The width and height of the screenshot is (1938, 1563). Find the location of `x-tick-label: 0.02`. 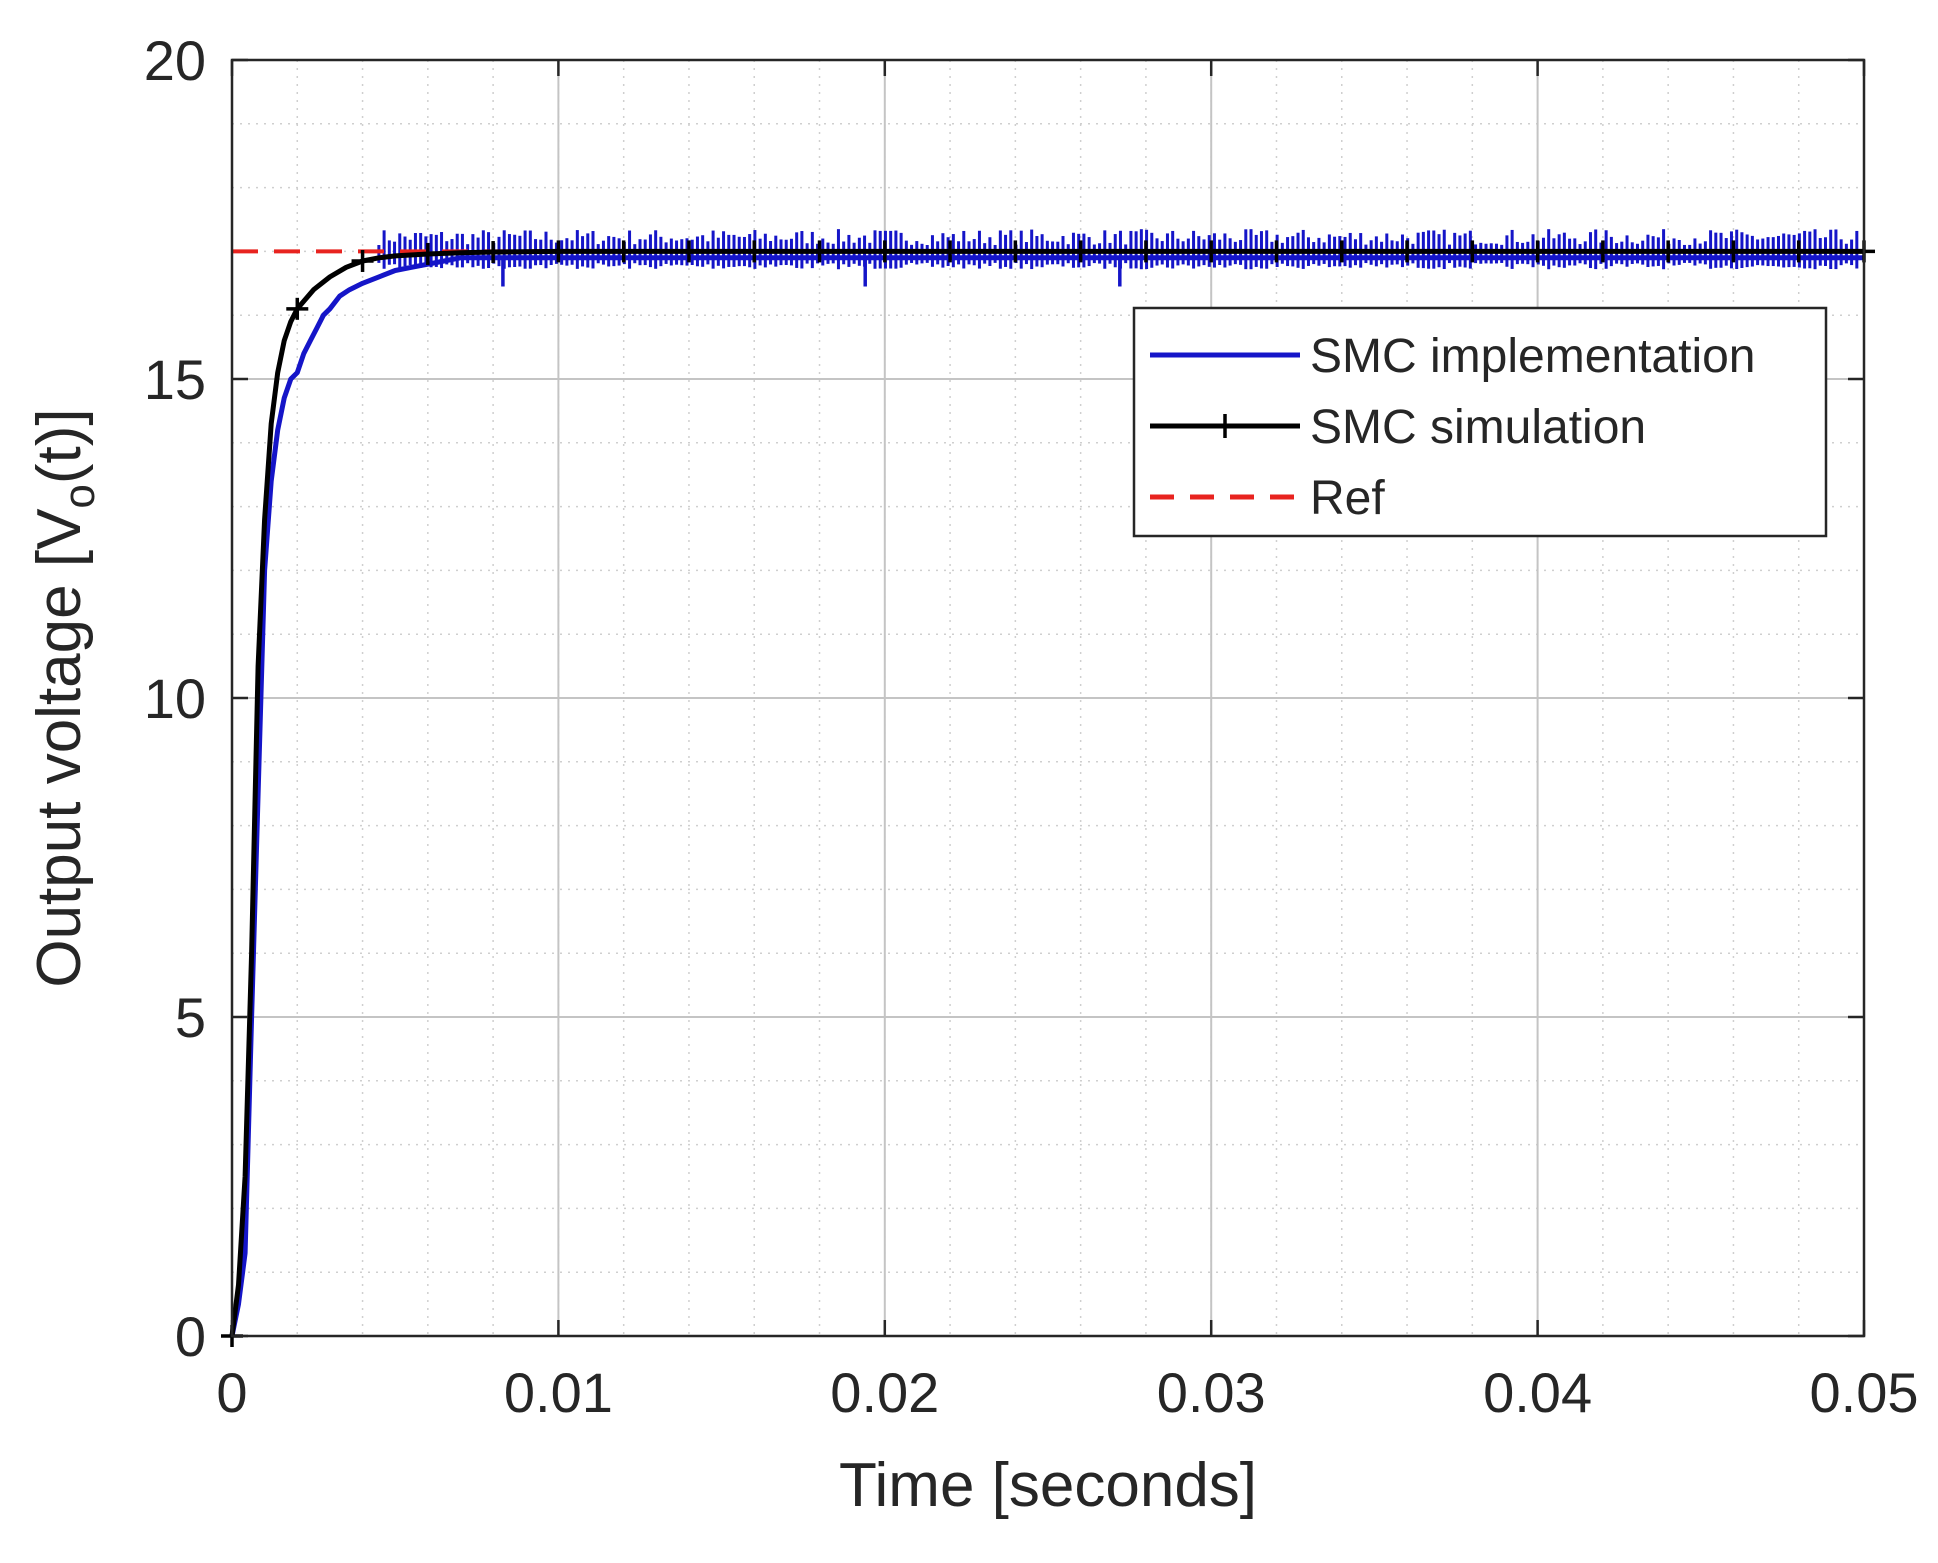

x-tick-label: 0.02 is located at coordinates (884, 1392).